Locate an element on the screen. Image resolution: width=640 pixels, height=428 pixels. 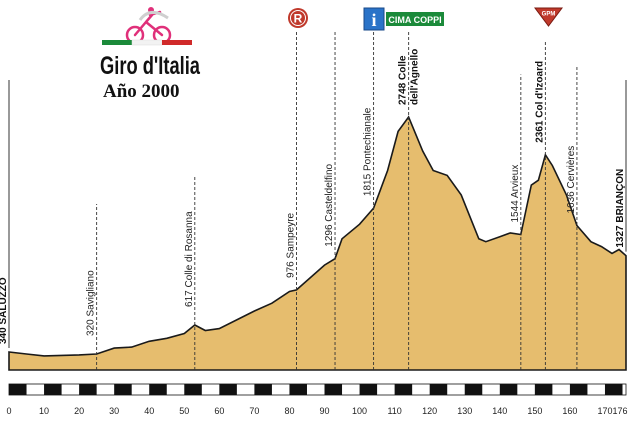
waypoint-label: 2748 Colle is located at coordinates (403, 80).